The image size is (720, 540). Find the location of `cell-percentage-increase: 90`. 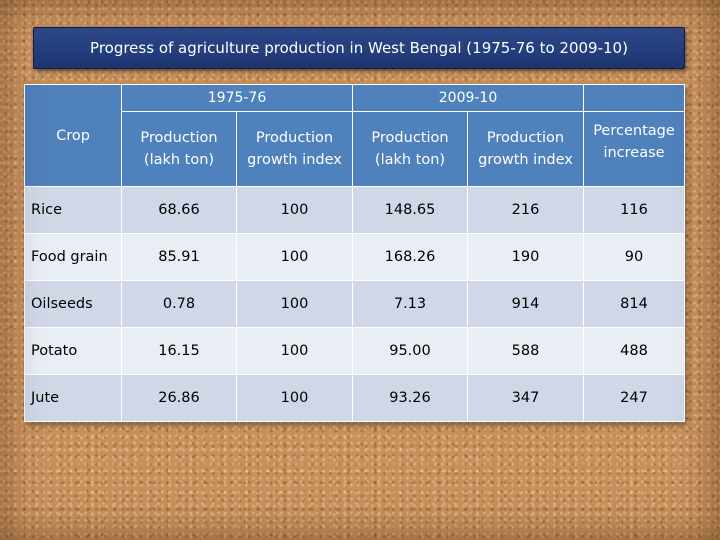

cell-percentage-increase: 90 is located at coordinates (634, 257).